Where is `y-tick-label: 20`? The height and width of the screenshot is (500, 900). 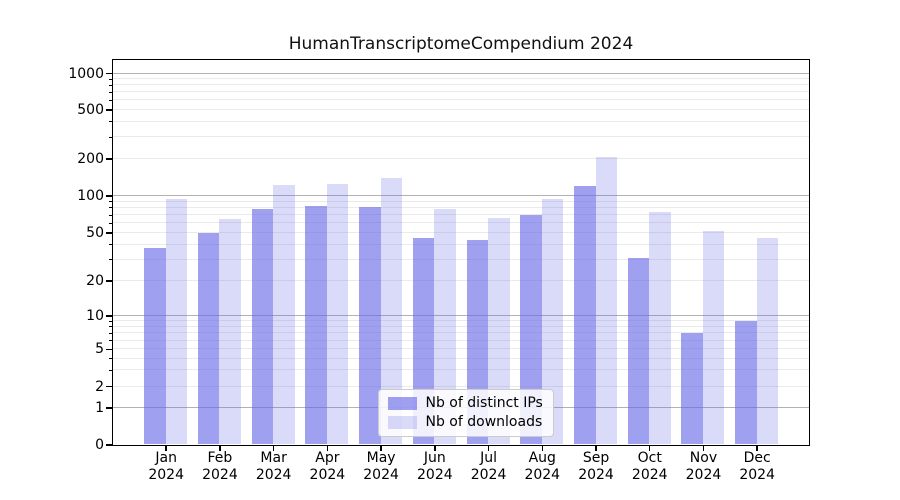
y-tick-label: 20 is located at coordinates (95, 280).